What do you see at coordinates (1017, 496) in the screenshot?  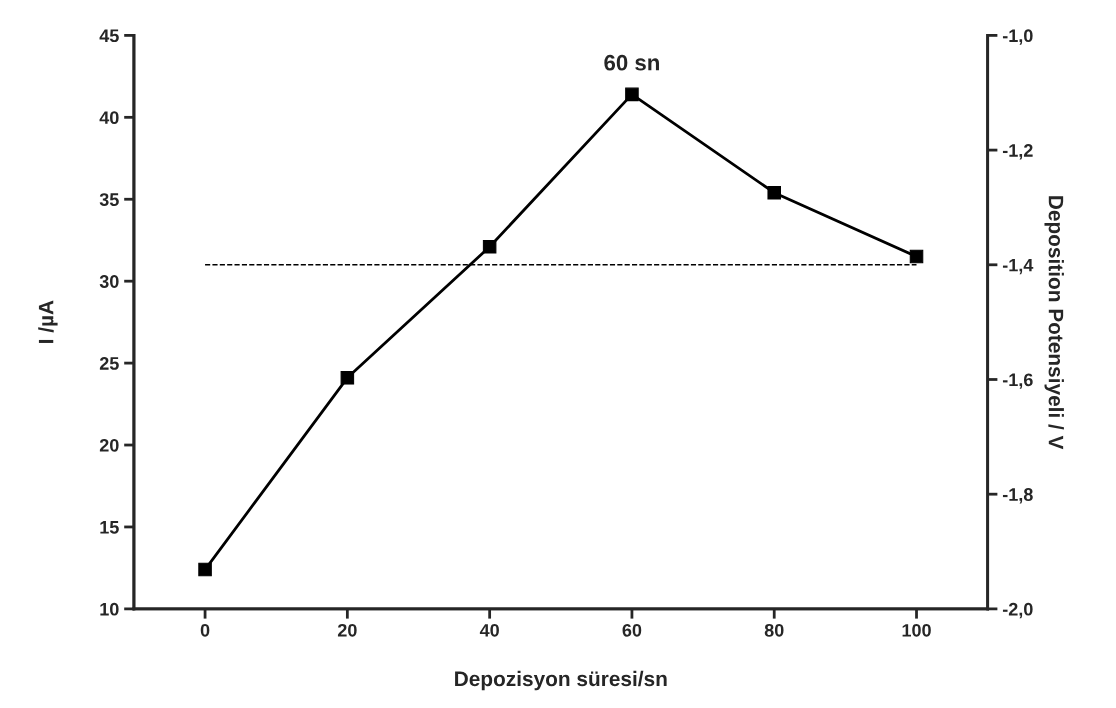 I see `y2-tick-label: -1,8` at bounding box center [1017, 496].